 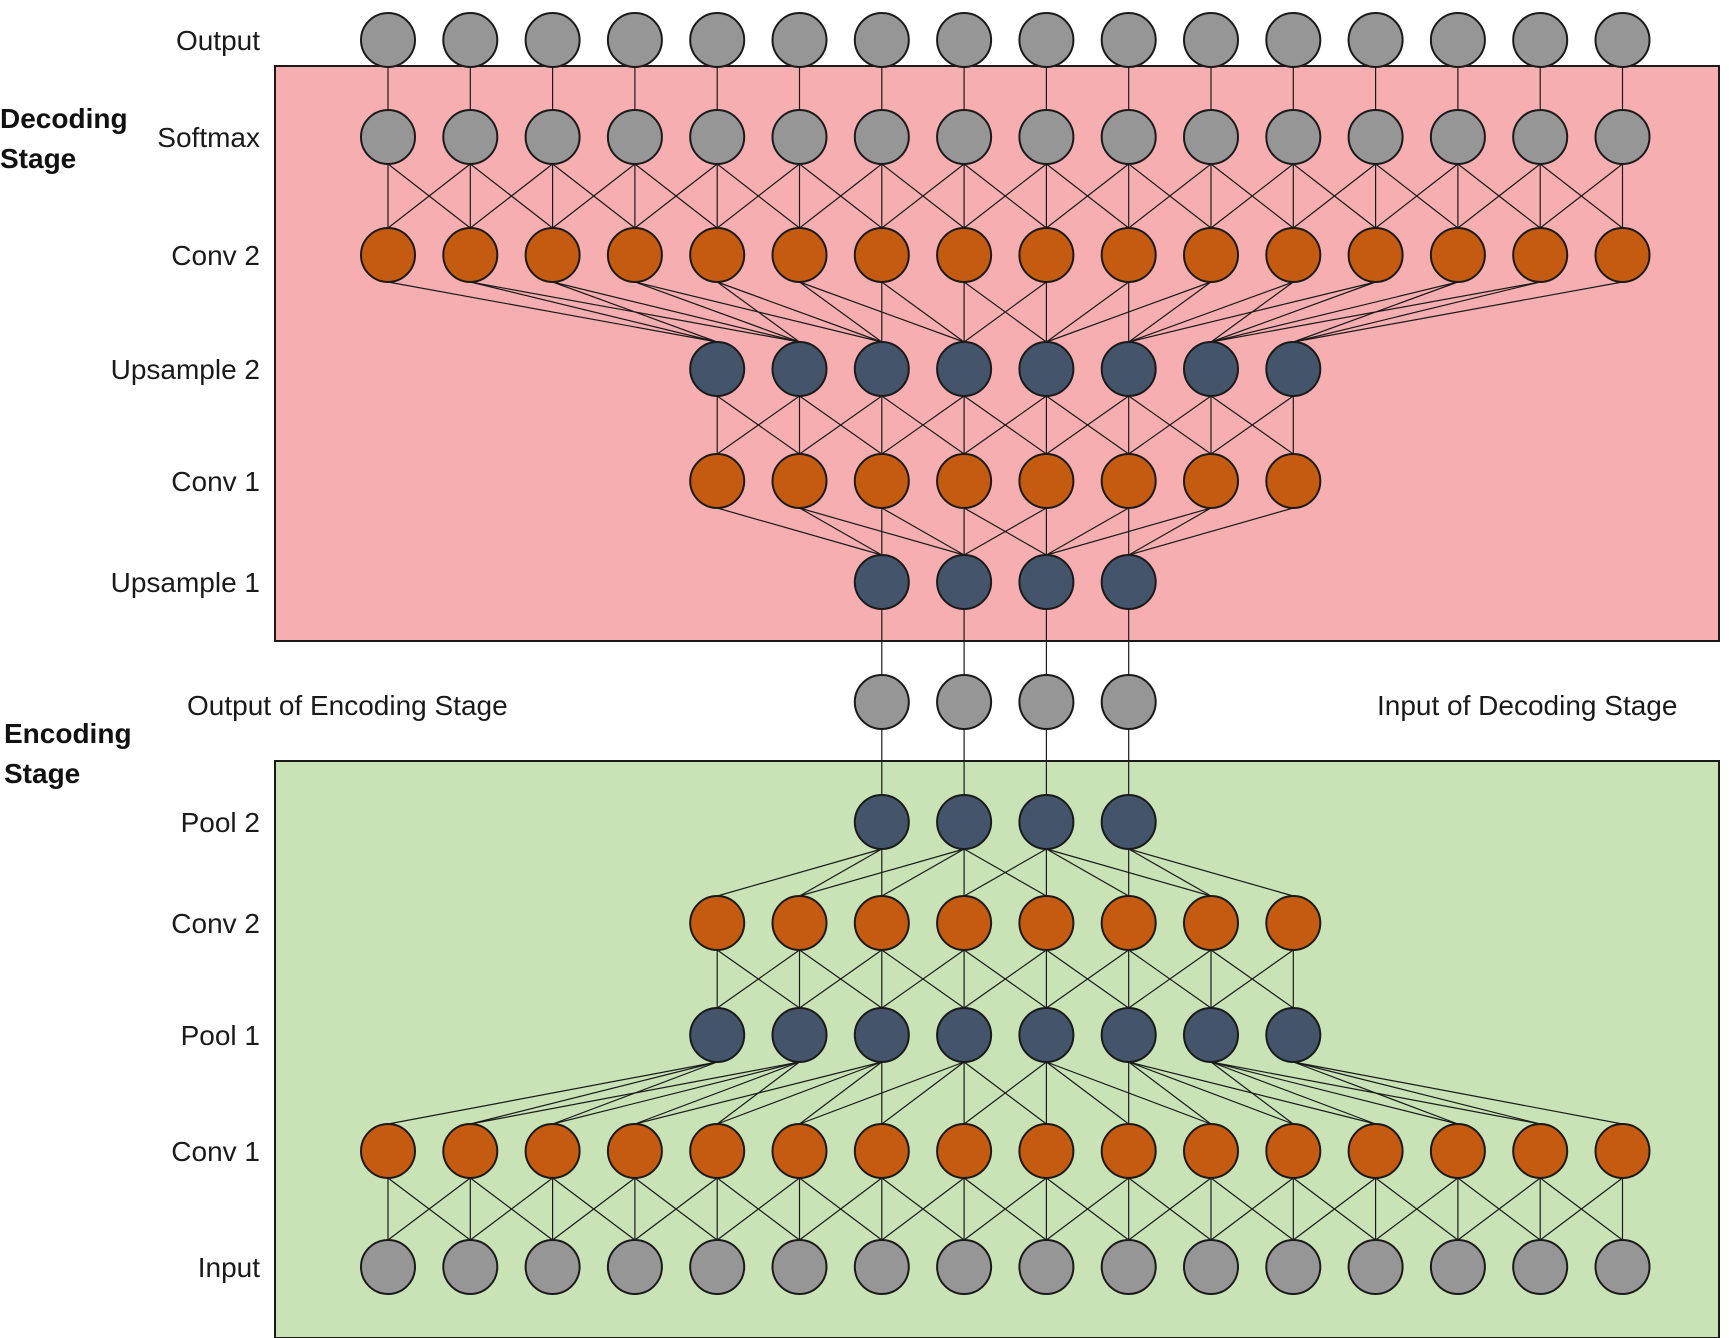 What do you see at coordinates (1128, 702) in the screenshot?
I see `bottleneck-node` at bounding box center [1128, 702].